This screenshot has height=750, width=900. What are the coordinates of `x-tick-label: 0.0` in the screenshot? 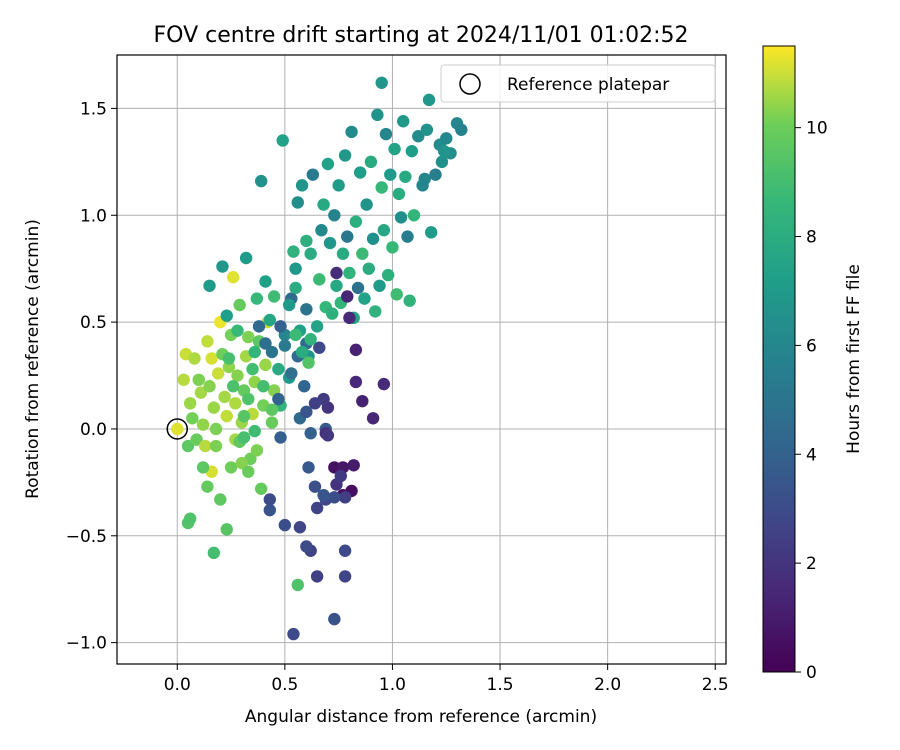 It's located at (177, 685).